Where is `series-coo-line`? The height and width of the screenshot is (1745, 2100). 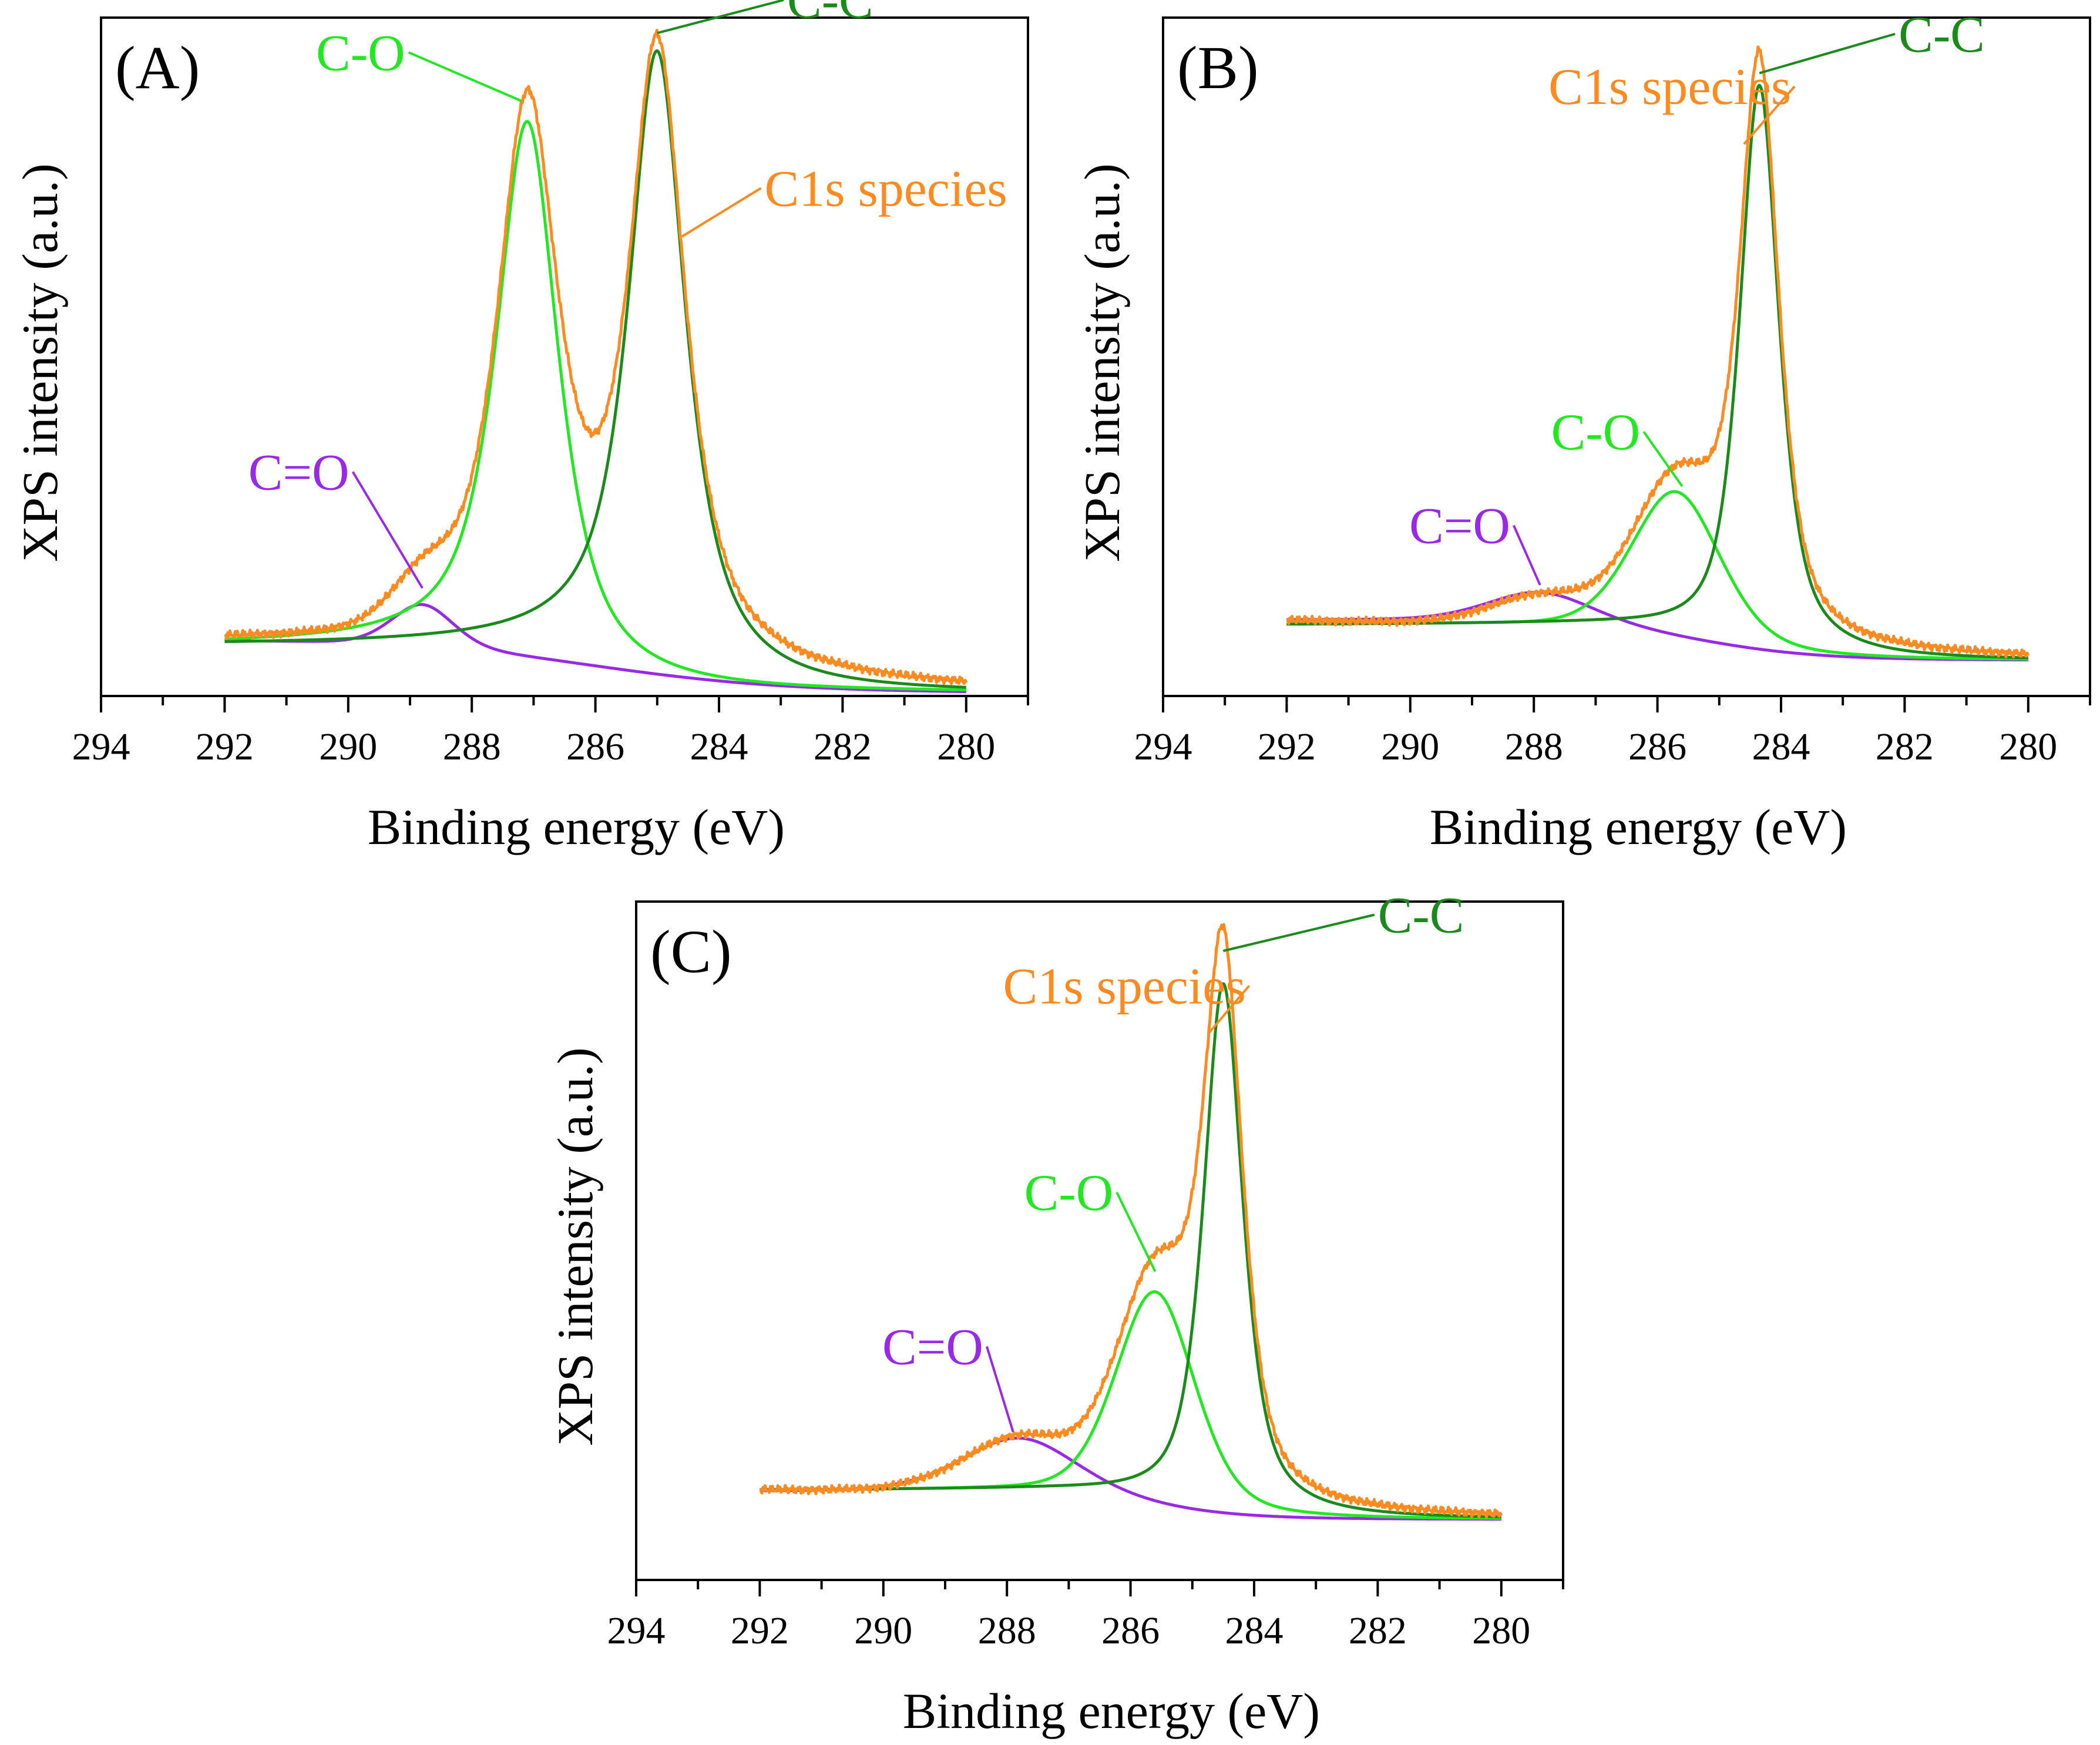
series-coo-line is located at coordinates (1657, 625).